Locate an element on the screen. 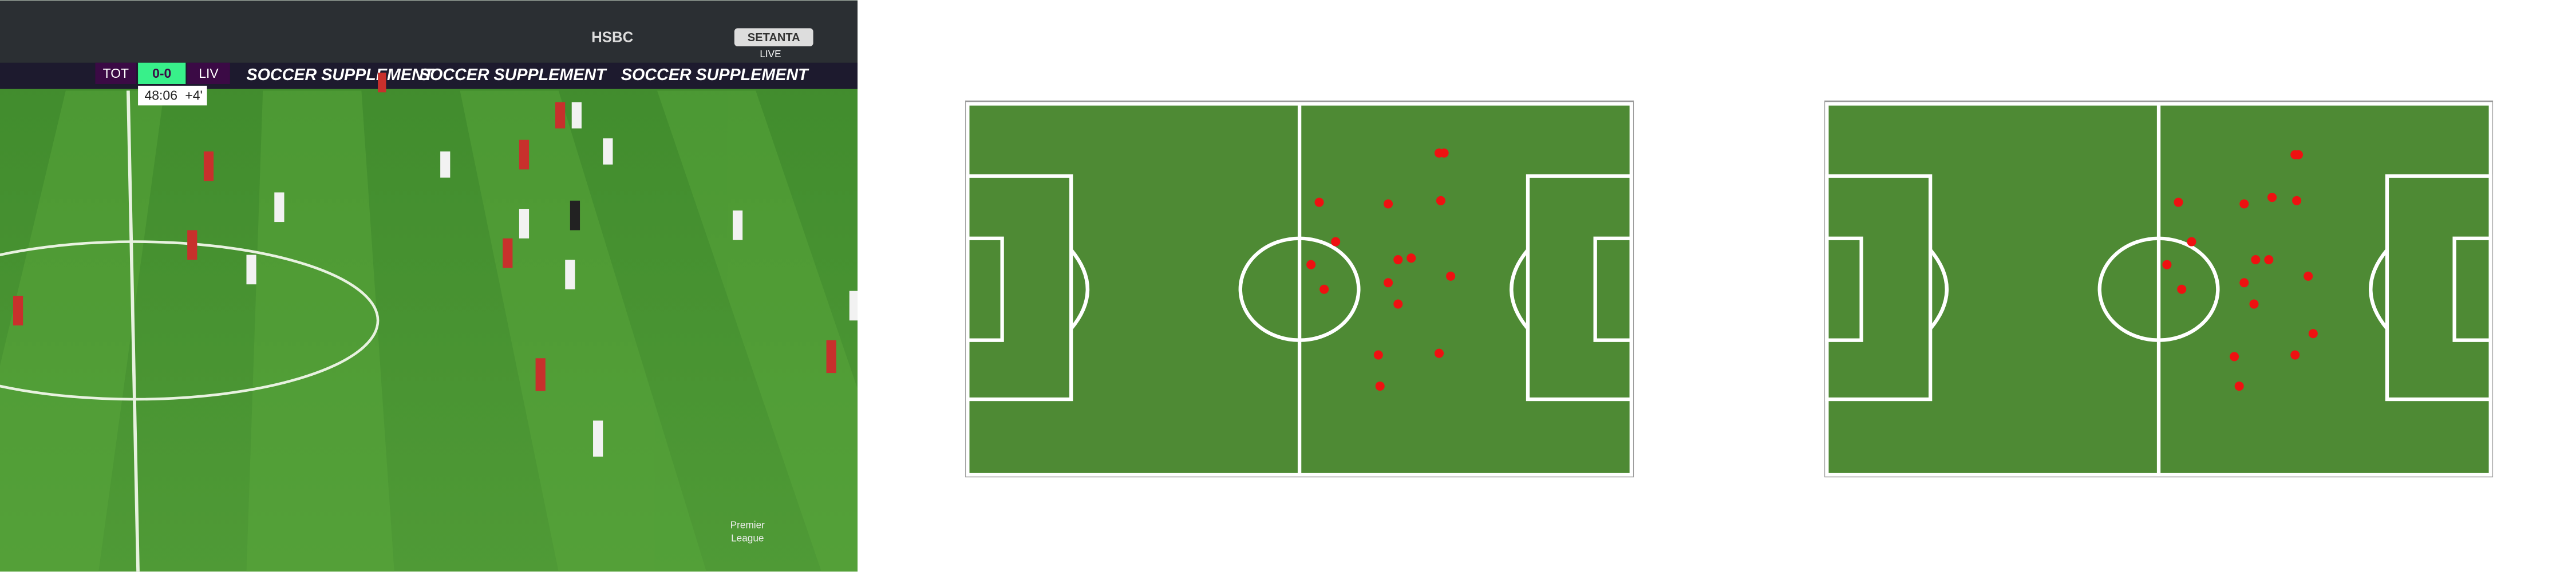 The width and height of the screenshot is (2576, 572). score: 0-0 is located at coordinates (161, 73).